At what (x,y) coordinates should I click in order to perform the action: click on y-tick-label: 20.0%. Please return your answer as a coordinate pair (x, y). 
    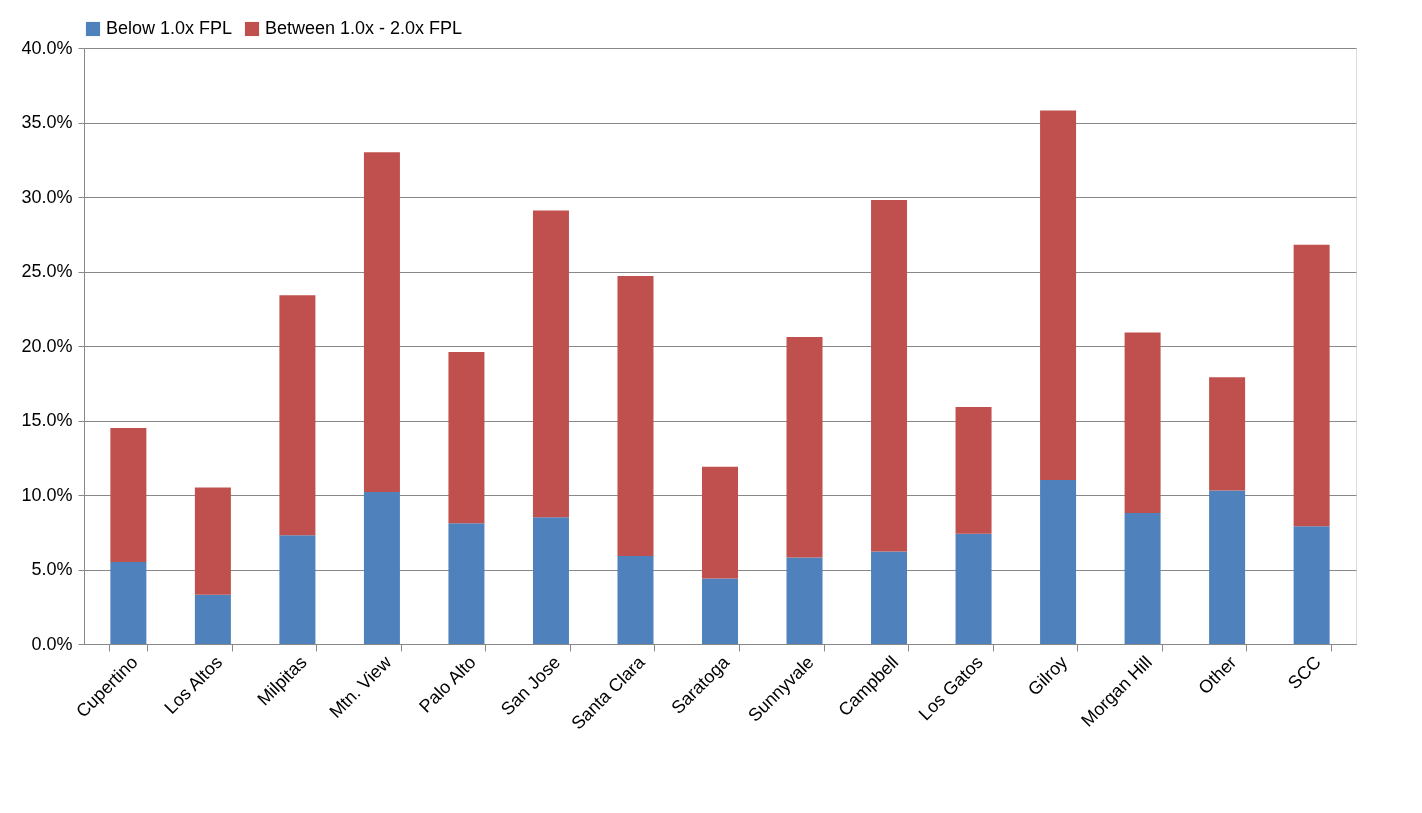
    Looking at the image, I should click on (47, 345).